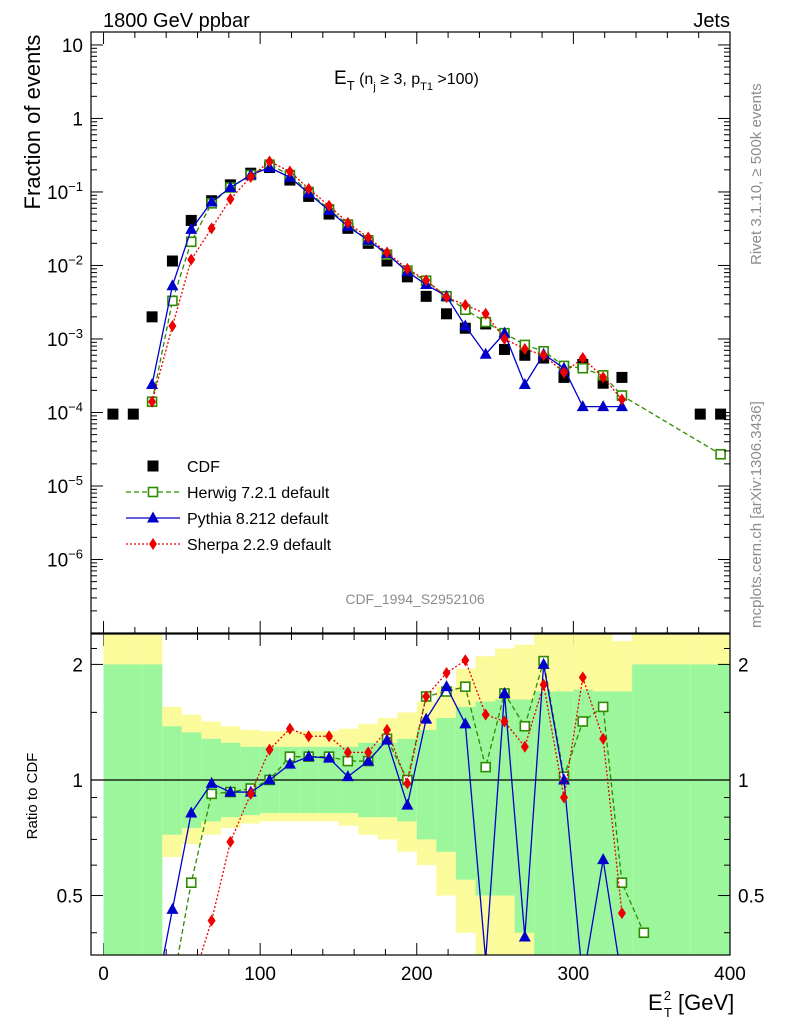 The image size is (786, 1024). I want to click on x-tick-label: 200, so click(417, 974).